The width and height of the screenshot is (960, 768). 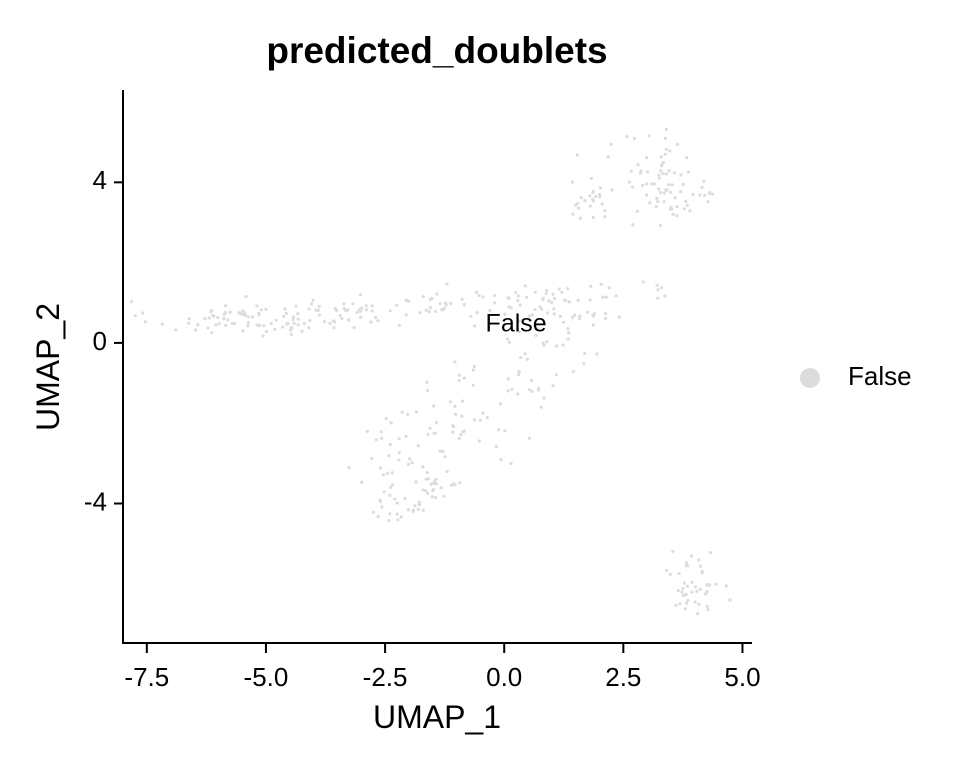 I want to click on x-tick-label: 2.5, so click(x=623, y=677).